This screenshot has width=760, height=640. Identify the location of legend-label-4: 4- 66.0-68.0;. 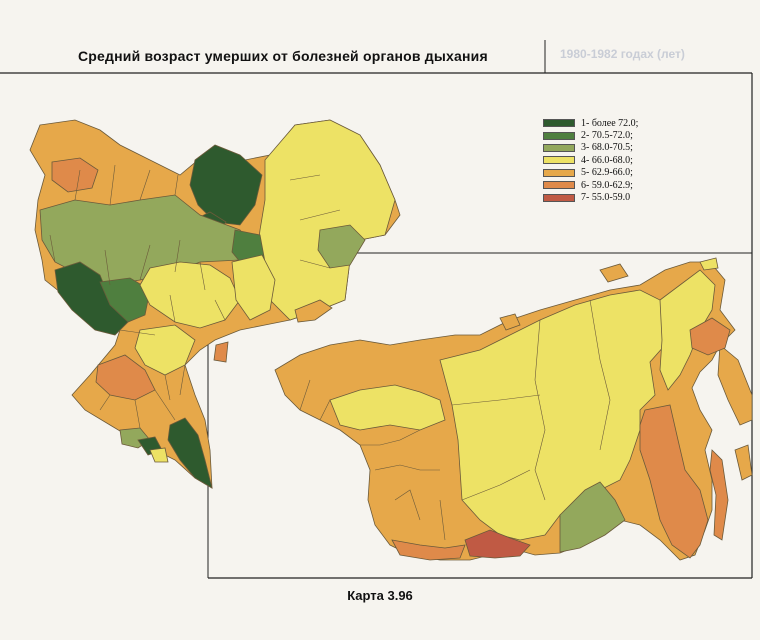
(607, 160).